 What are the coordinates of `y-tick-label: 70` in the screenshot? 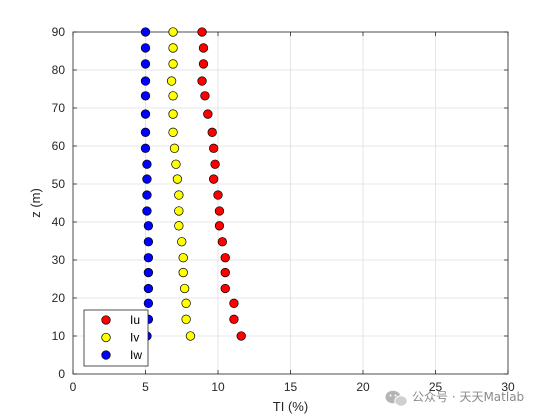 It's located at (59, 108).